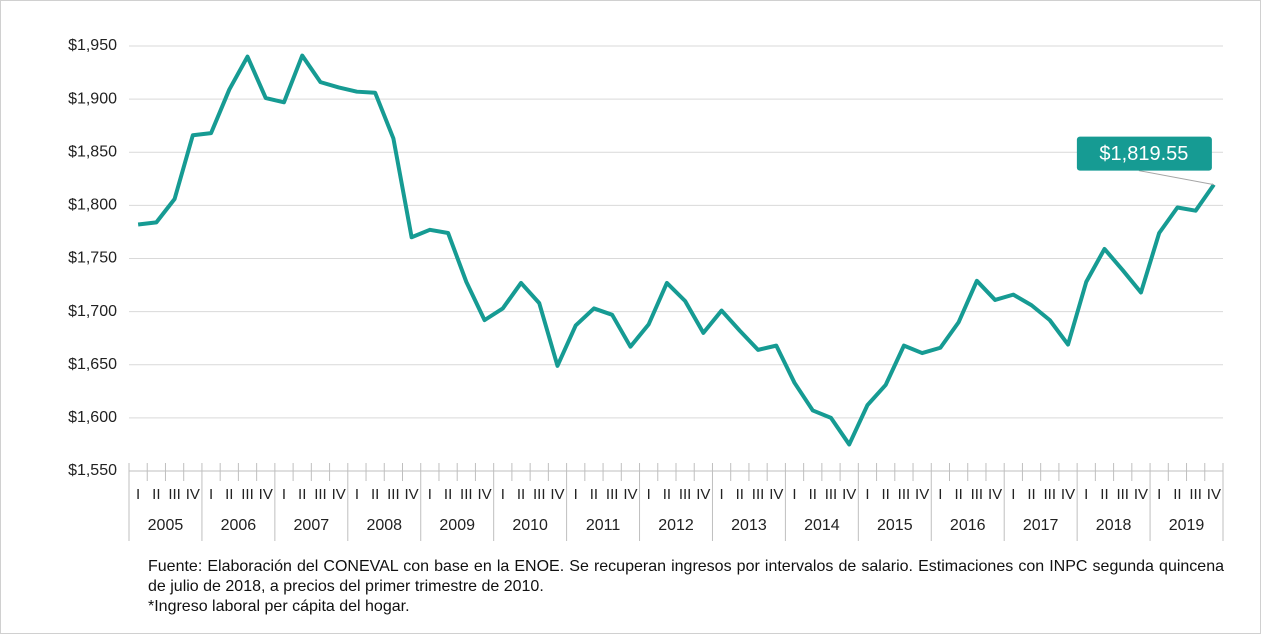 This screenshot has width=1261, height=634. What do you see at coordinates (1114, 525) in the screenshot?
I see `year-label: 2018` at bounding box center [1114, 525].